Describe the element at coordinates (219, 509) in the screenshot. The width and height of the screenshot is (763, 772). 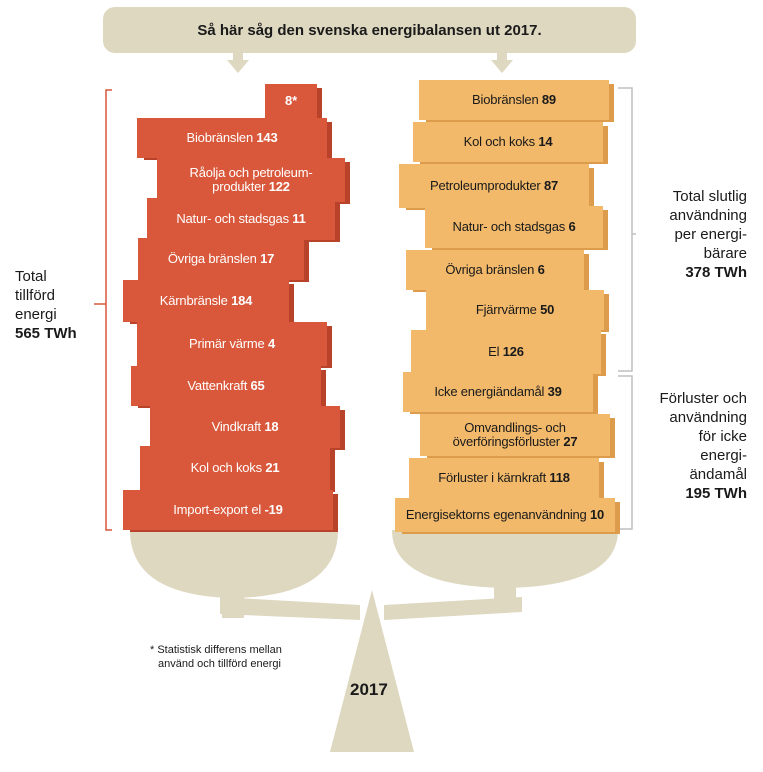
I see `supply-block-text: Import-export el` at that location.